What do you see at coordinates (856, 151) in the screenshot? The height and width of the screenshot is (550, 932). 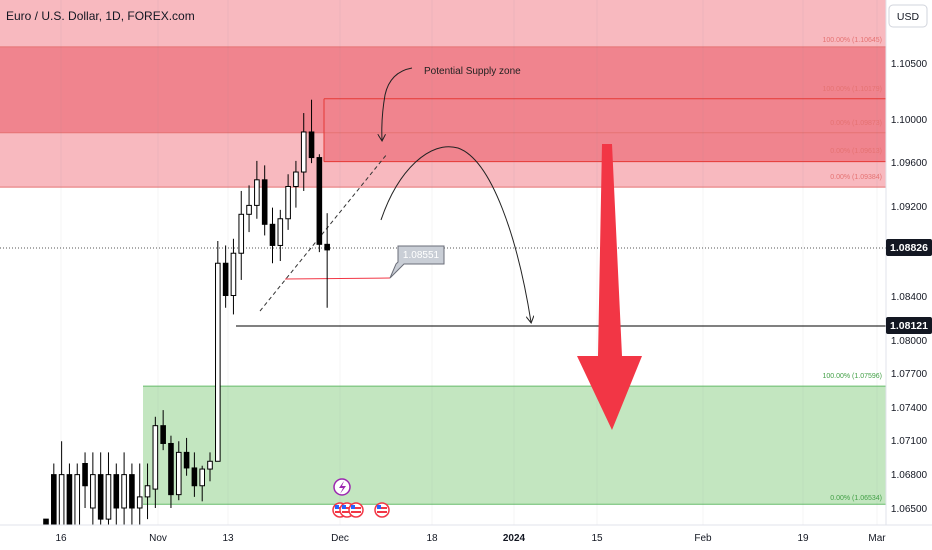 I see `fib-label: 0.00% (1.09613)` at bounding box center [856, 151].